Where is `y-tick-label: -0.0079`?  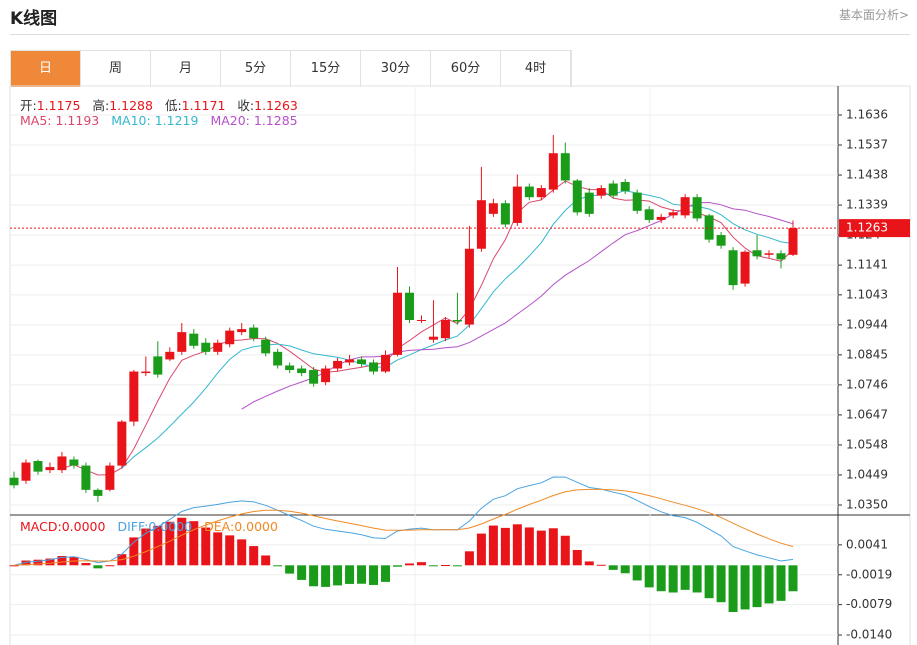
y-tick-label: -0.0079 is located at coordinates (869, 604).